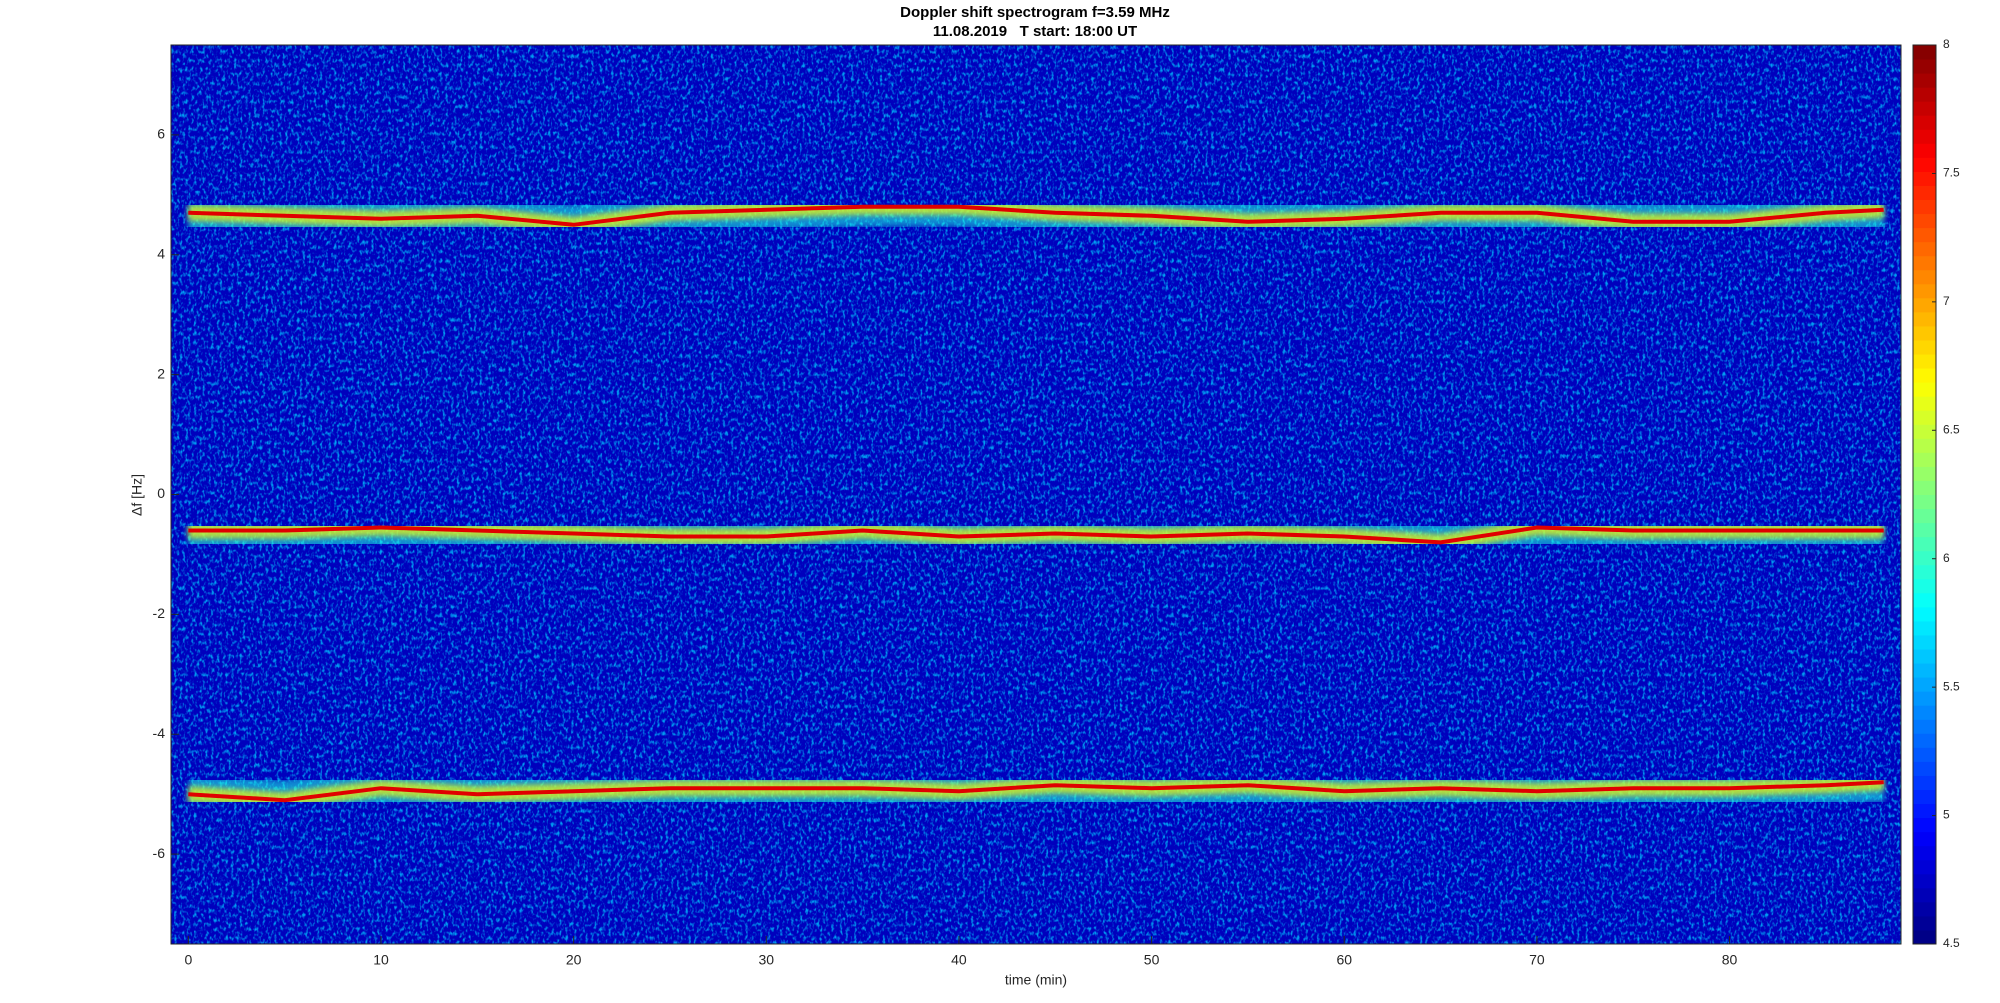  Describe the element at coordinates (1951, 686) in the screenshot. I see `colorbar-tick-label: 5.5` at that location.